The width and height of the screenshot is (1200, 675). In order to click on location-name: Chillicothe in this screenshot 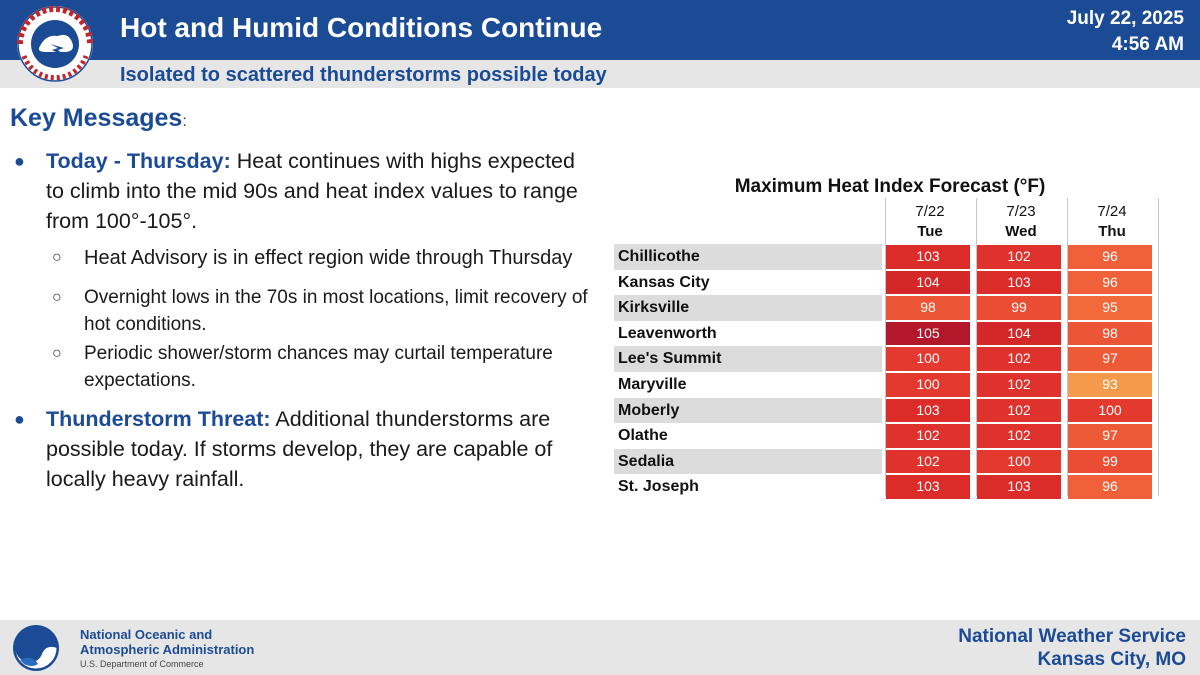, I will do `click(748, 257)`.